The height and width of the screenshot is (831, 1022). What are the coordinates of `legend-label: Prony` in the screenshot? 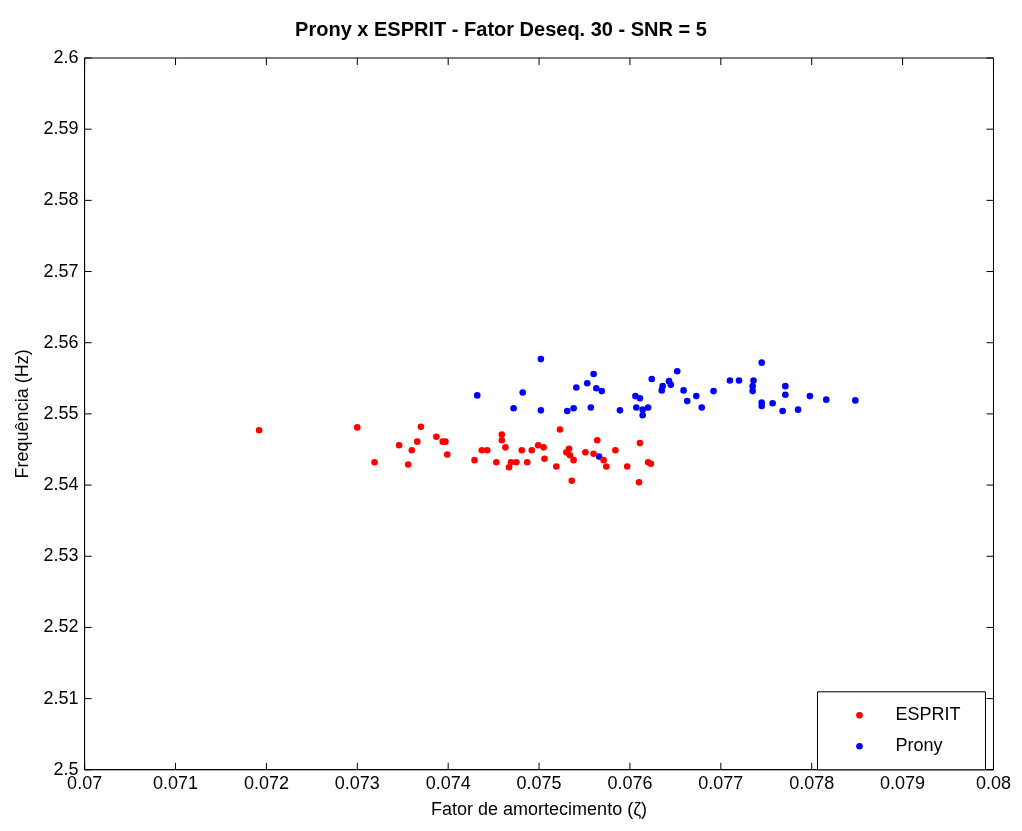 It's located at (919, 745).